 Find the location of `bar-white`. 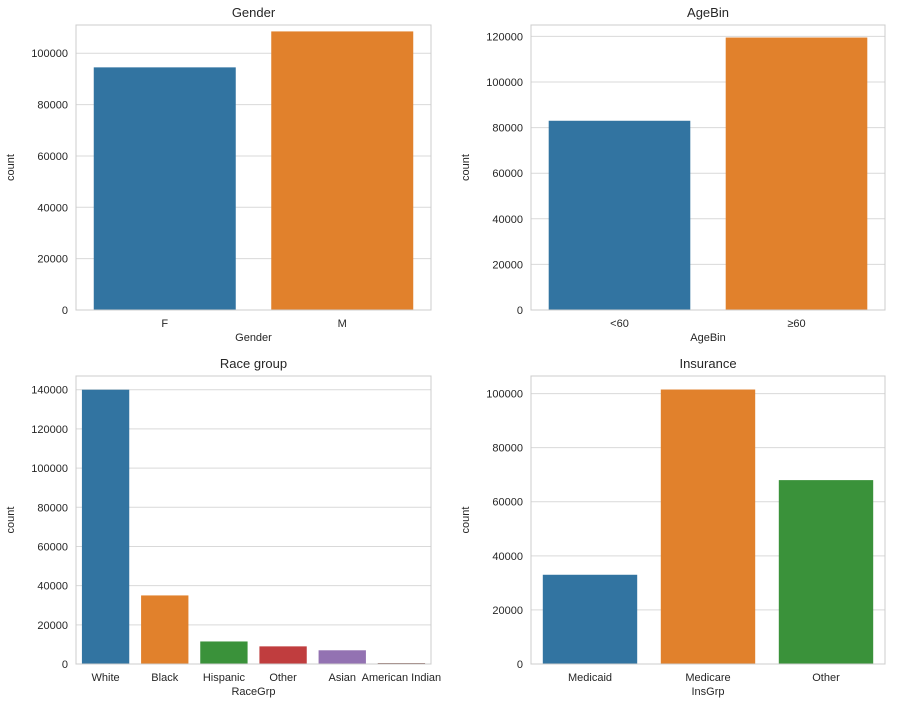

bar-white is located at coordinates (105, 526).